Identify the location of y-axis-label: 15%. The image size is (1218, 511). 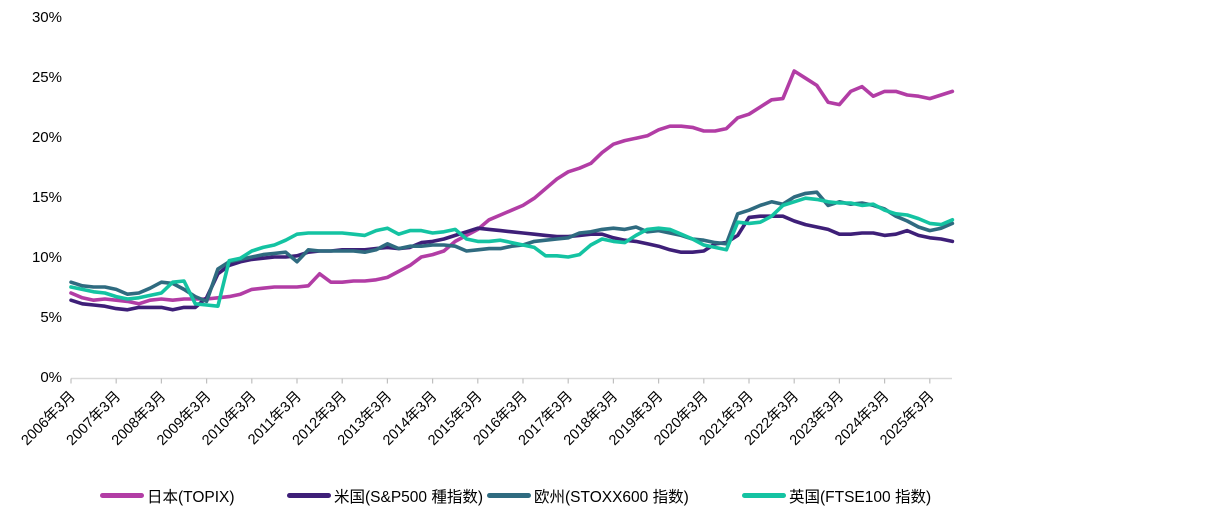
(47, 197).